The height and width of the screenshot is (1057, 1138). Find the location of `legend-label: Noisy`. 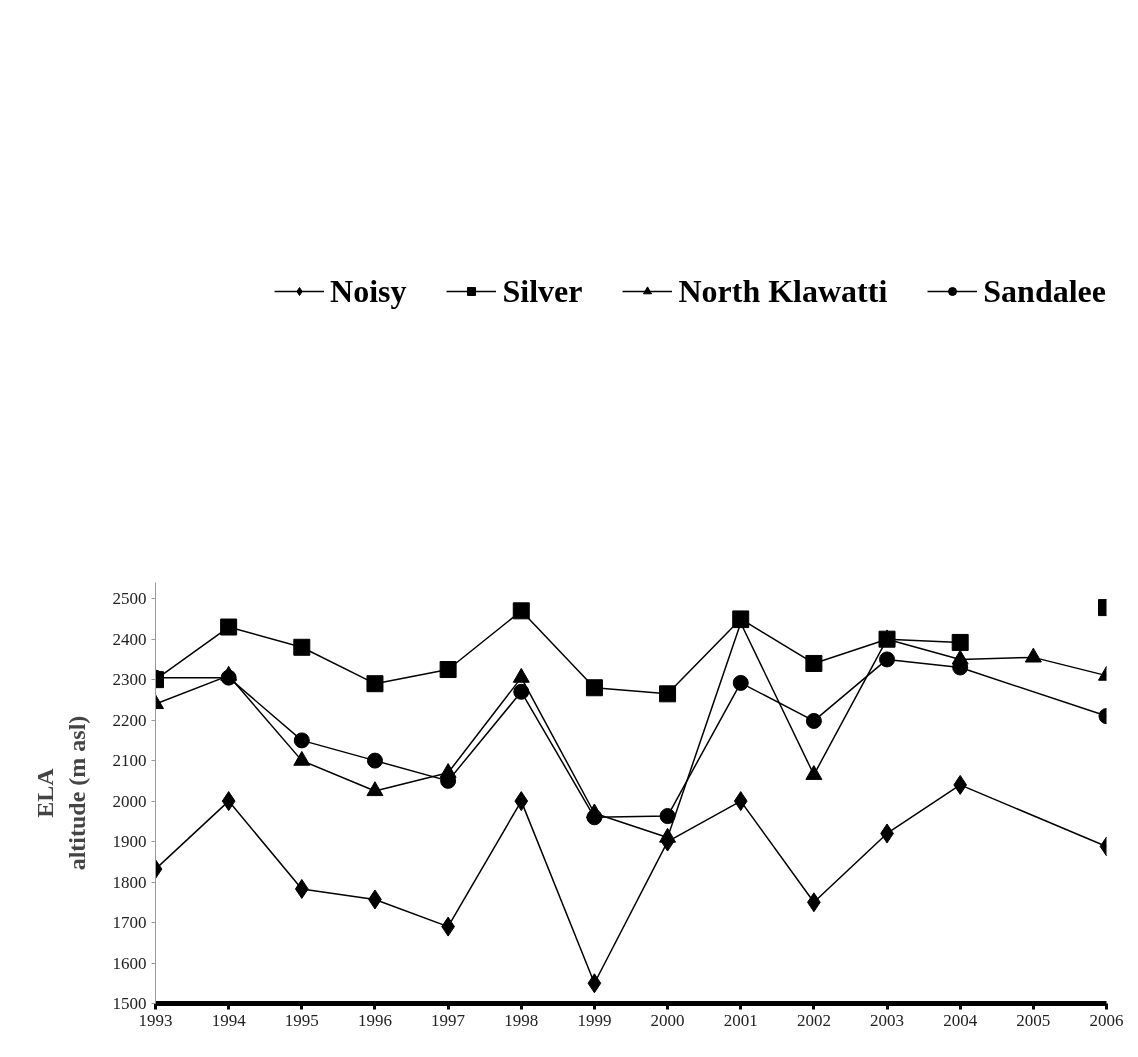

legend-label: Noisy is located at coordinates (368, 291).